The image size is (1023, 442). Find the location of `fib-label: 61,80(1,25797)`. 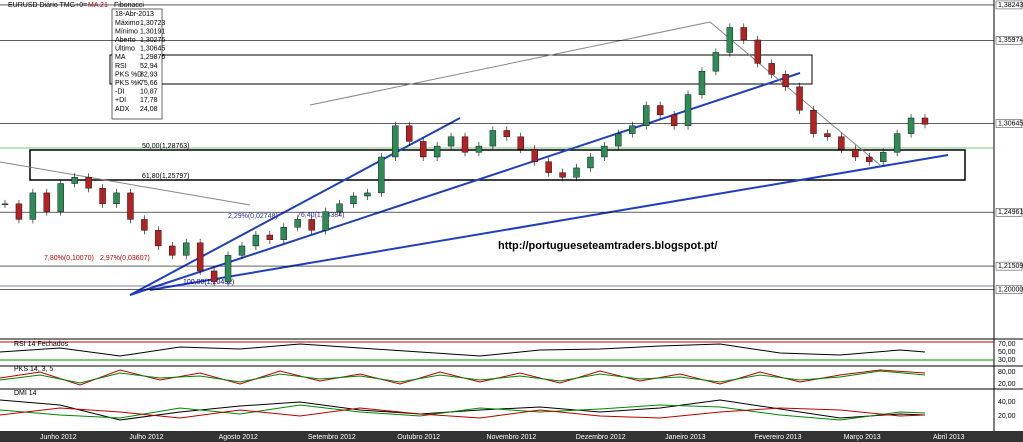

fib-label: 61,80(1,25797) is located at coordinates (165, 176).